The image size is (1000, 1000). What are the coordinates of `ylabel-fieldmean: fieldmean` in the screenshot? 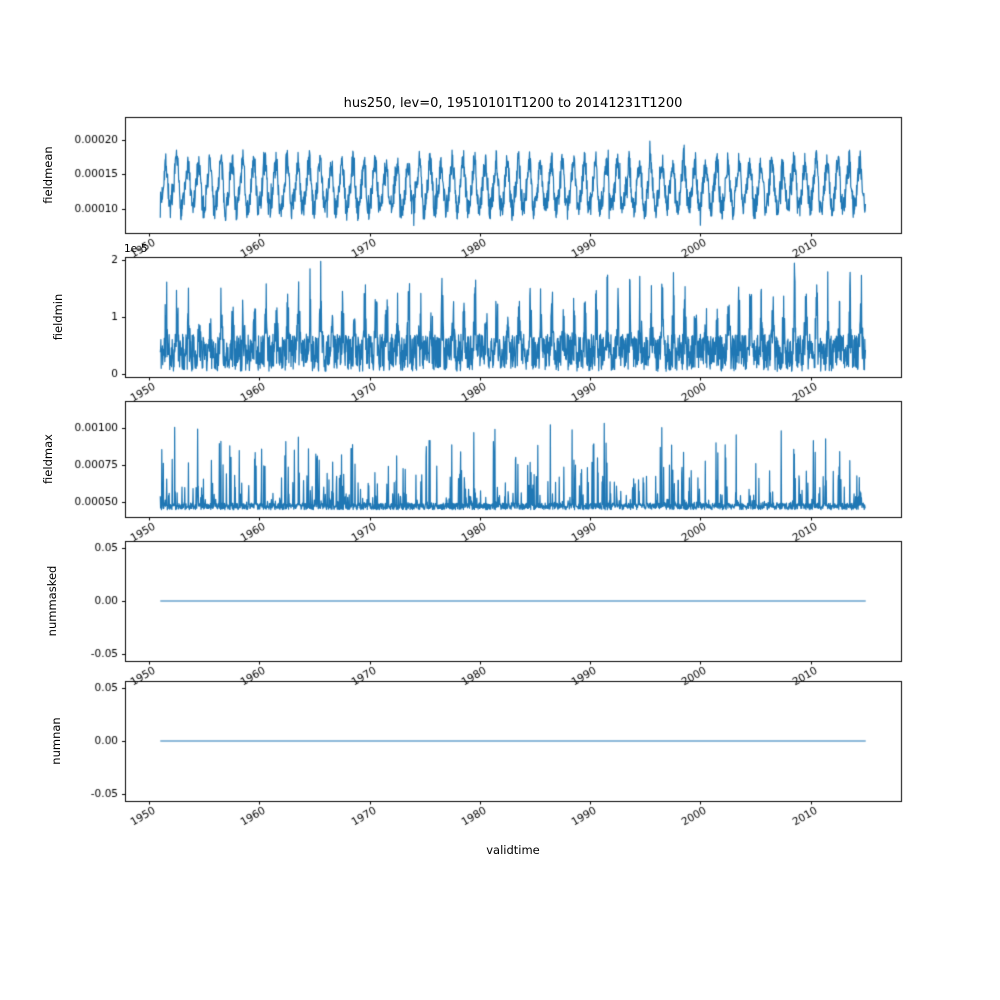 It's located at (48, 175).